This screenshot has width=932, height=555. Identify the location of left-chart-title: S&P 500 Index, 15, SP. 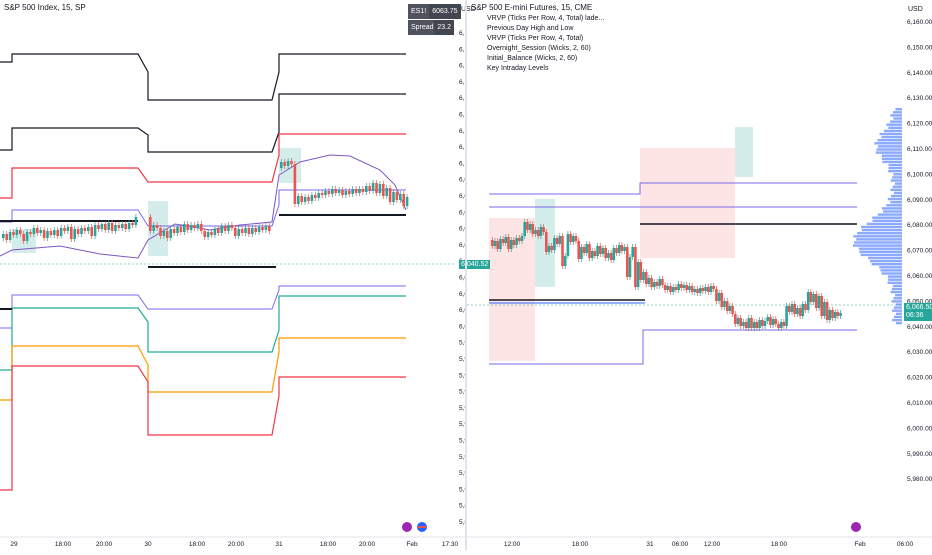
(45, 7).